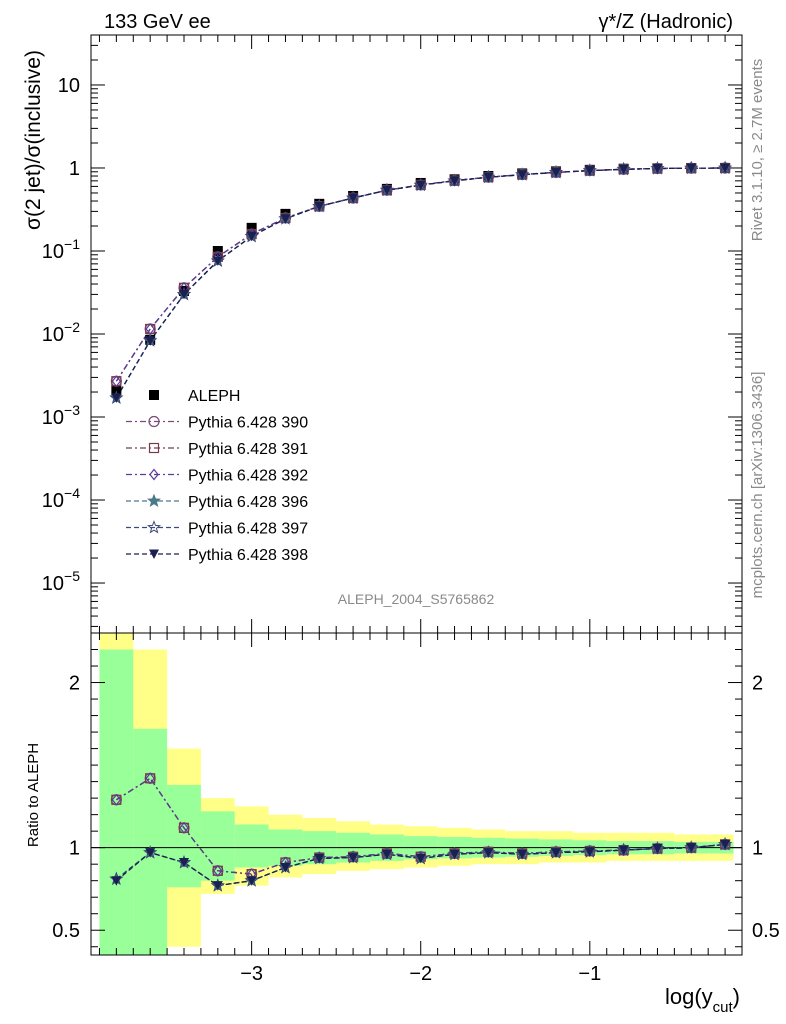  Describe the element at coordinates (157, 22) in the screenshot. I see `header-left: 133 GeV ee` at that location.